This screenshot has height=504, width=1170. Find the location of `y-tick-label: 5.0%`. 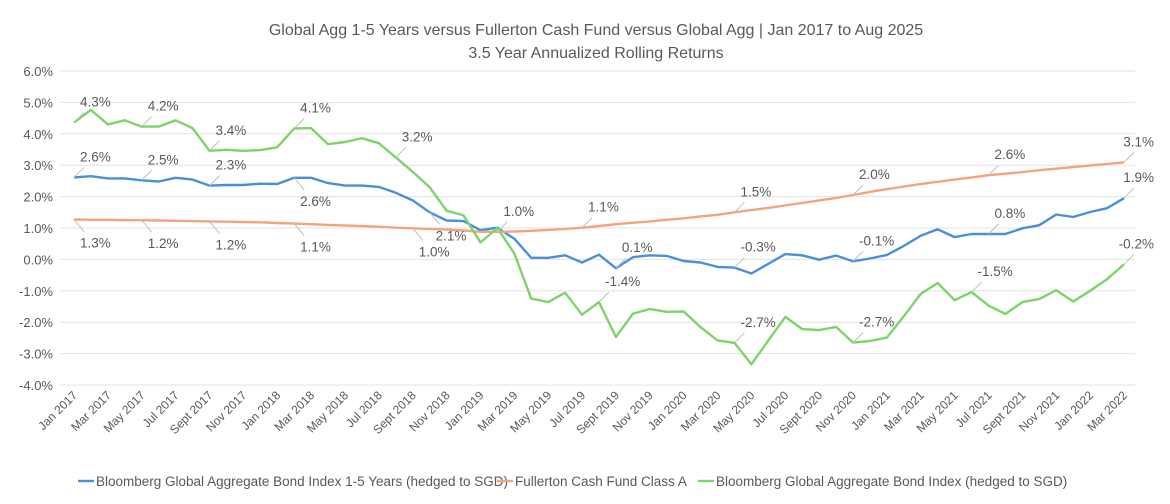

y-tick-label: 5.0% is located at coordinates (38, 102).